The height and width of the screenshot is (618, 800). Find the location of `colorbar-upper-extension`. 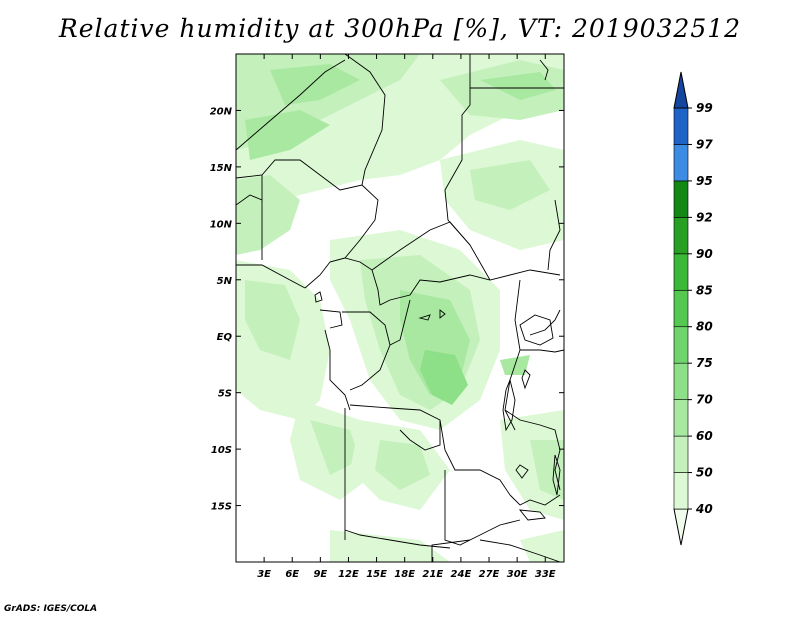

colorbar-upper-extension is located at coordinates (681, 90).